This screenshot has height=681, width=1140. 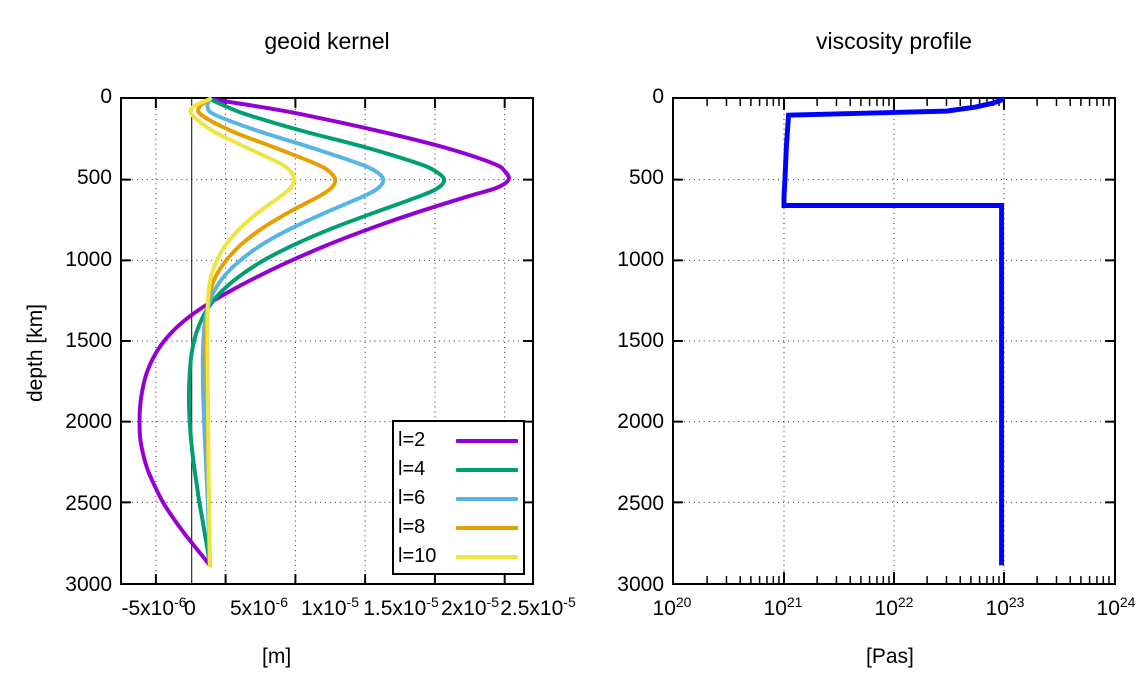 What do you see at coordinates (658, 96) in the screenshot?
I see `ytick-label-right-0: 0` at bounding box center [658, 96].